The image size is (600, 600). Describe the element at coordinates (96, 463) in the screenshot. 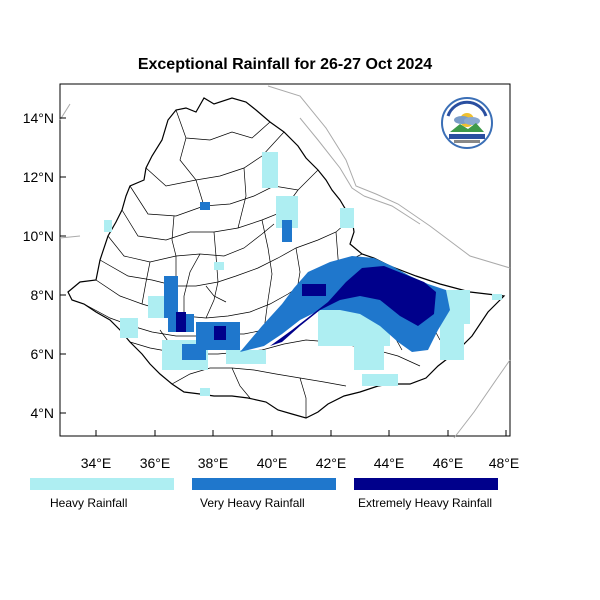

I see `x-tick-label: 34°E` at that location.